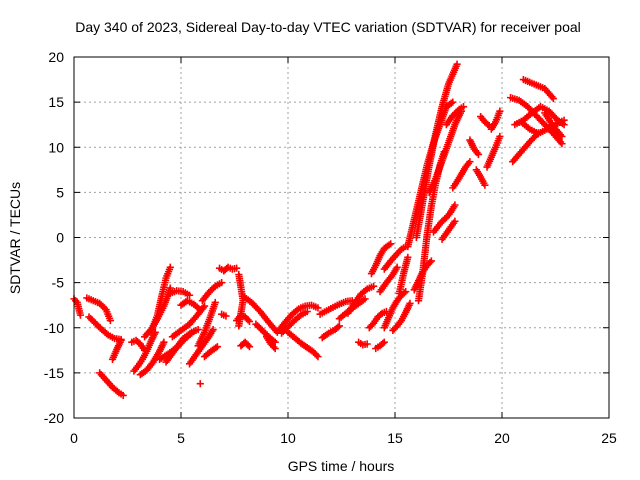 This screenshot has height=480, width=640. I want to click on y-tick-label: -20, so click(54, 418).